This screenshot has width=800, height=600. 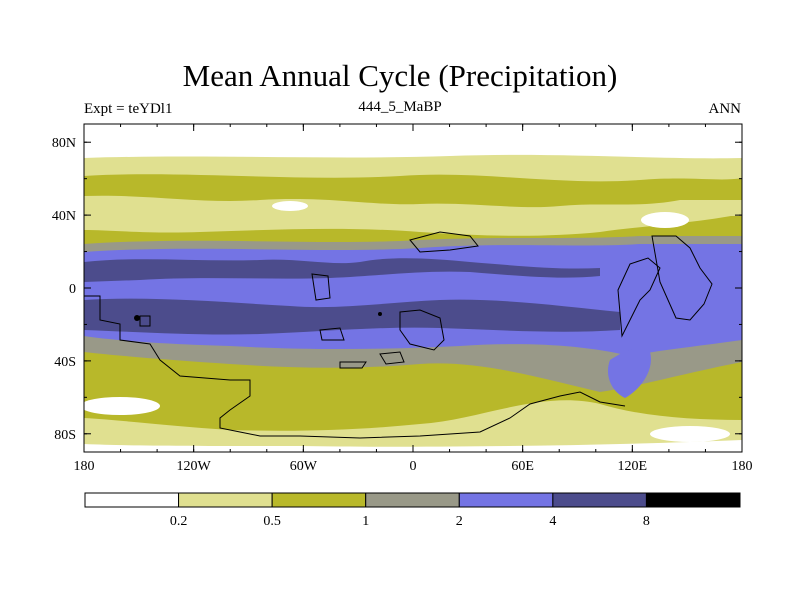 I want to click on colorbar-label: 8, so click(x=646, y=521).